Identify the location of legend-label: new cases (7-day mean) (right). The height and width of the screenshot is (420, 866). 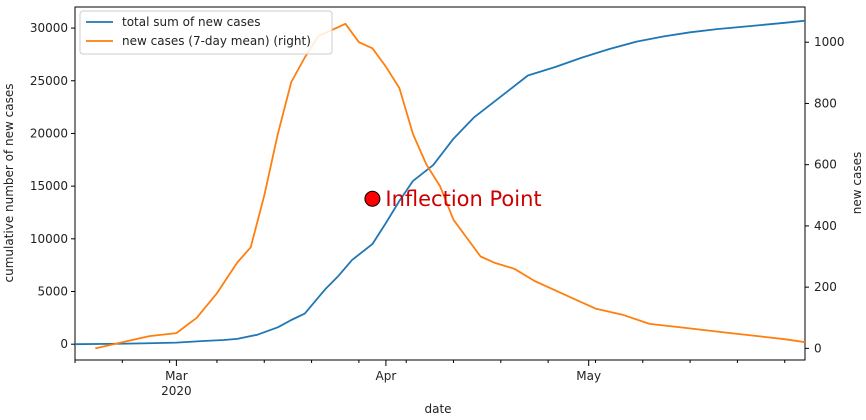
(216, 41).